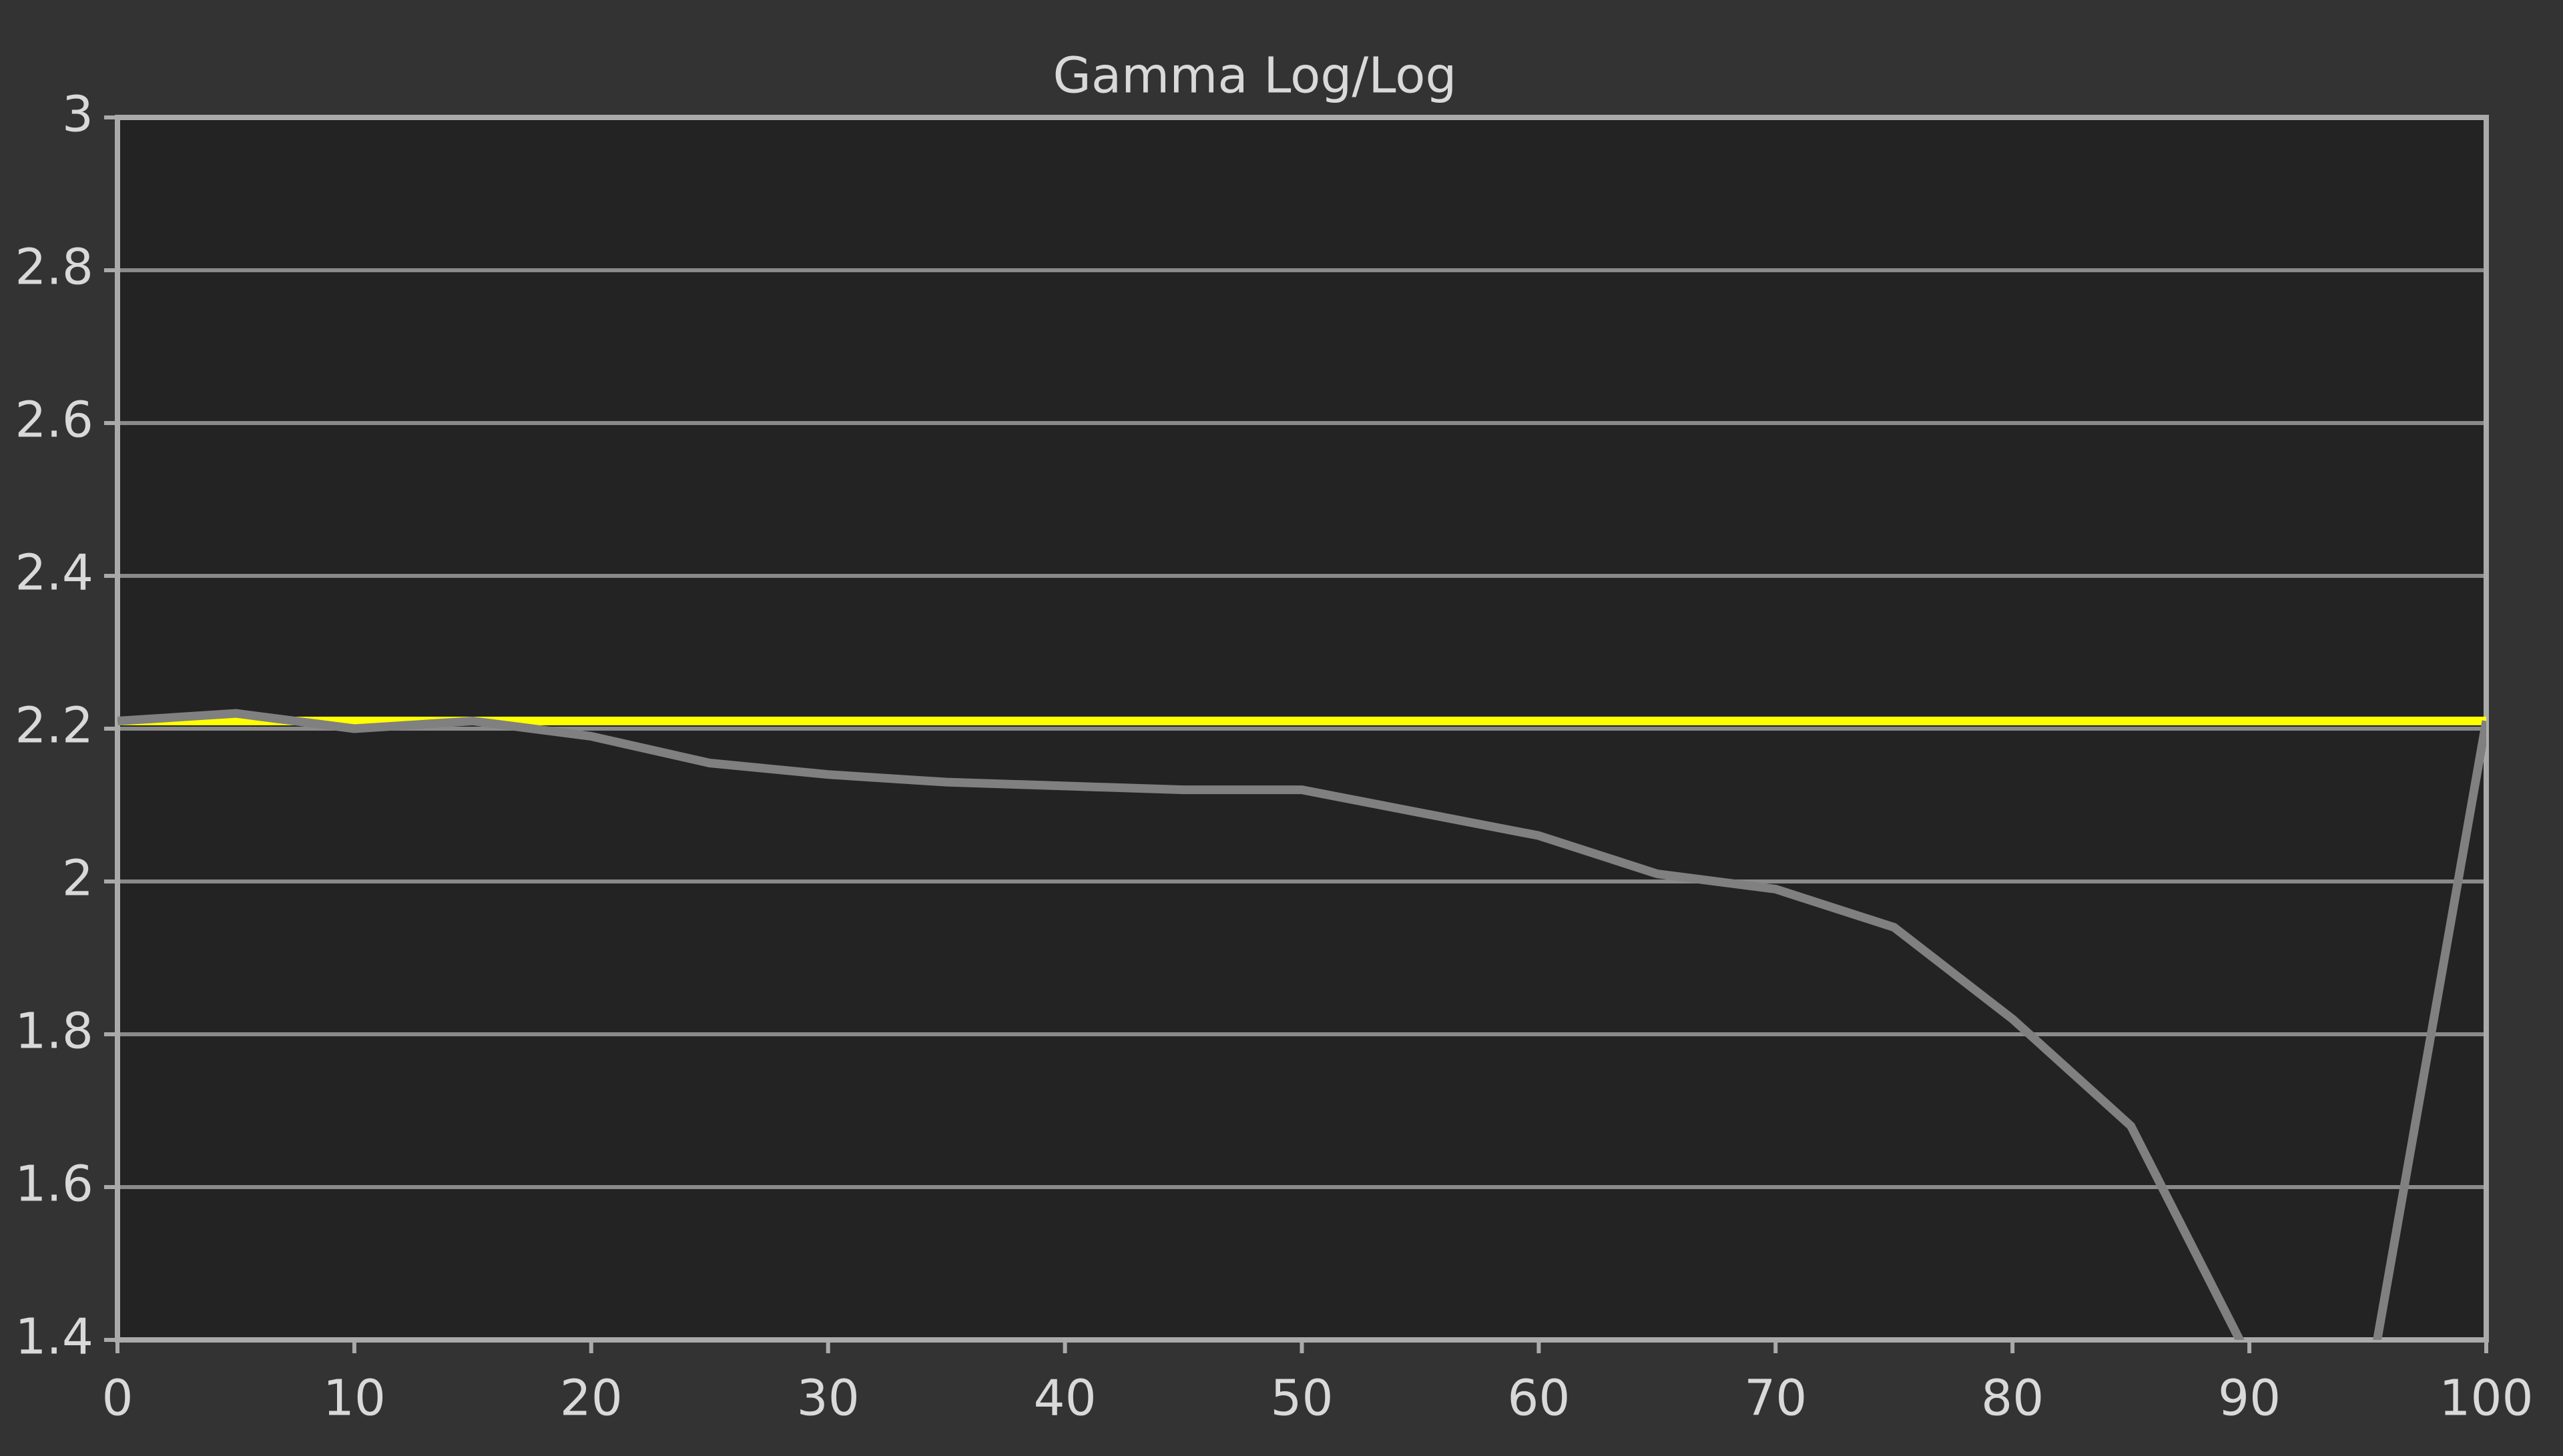  What do you see at coordinates (1775, 1399) in the screenshot?
I see `x-tick-label: 70` at bounding box center [1775, 1399].